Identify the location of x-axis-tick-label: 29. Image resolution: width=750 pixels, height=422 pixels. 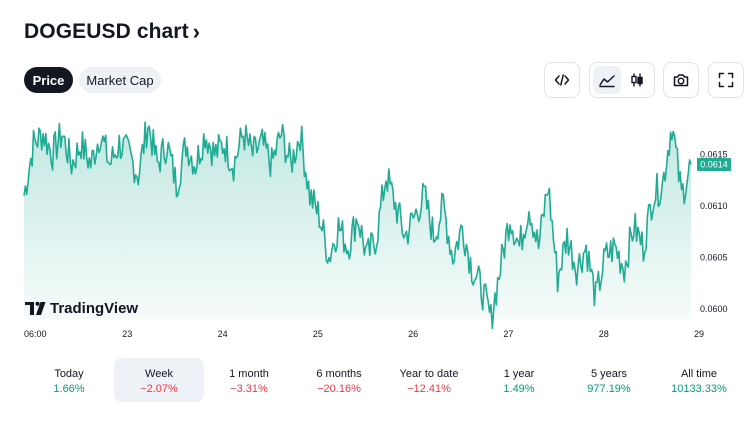
(699, 334).